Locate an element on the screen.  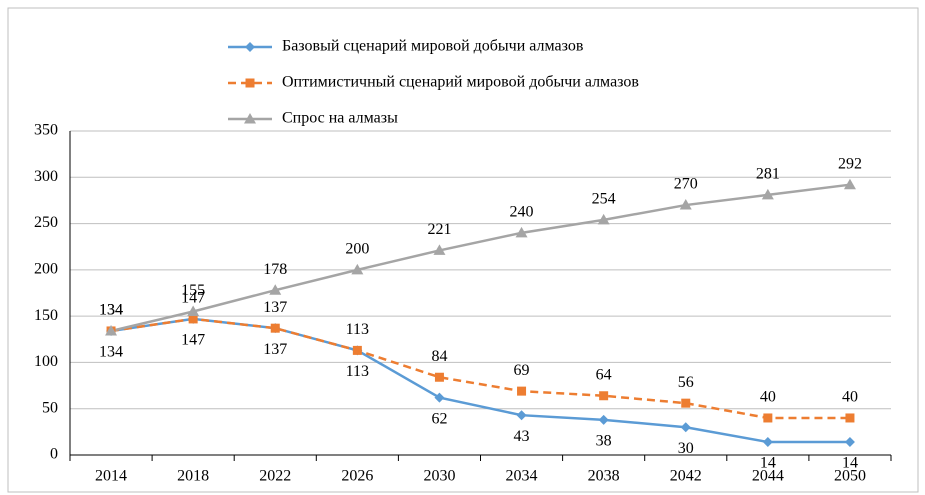
x-tick-label: 2022 is located at coordinates (275, 476).